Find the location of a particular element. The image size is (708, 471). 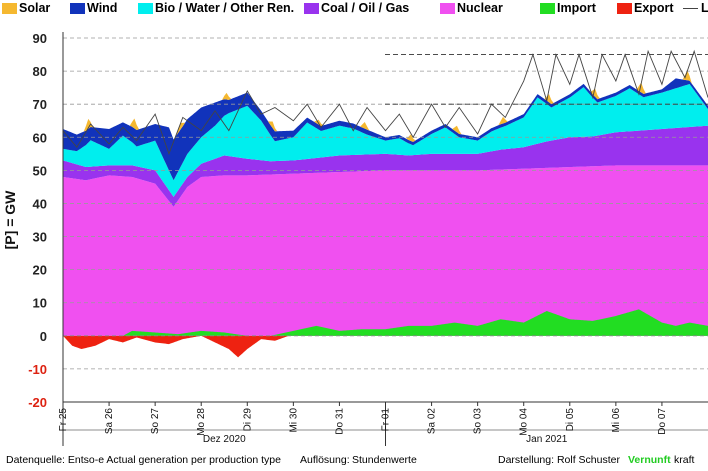

legend-item: Import is located at coordinates (568, 8).